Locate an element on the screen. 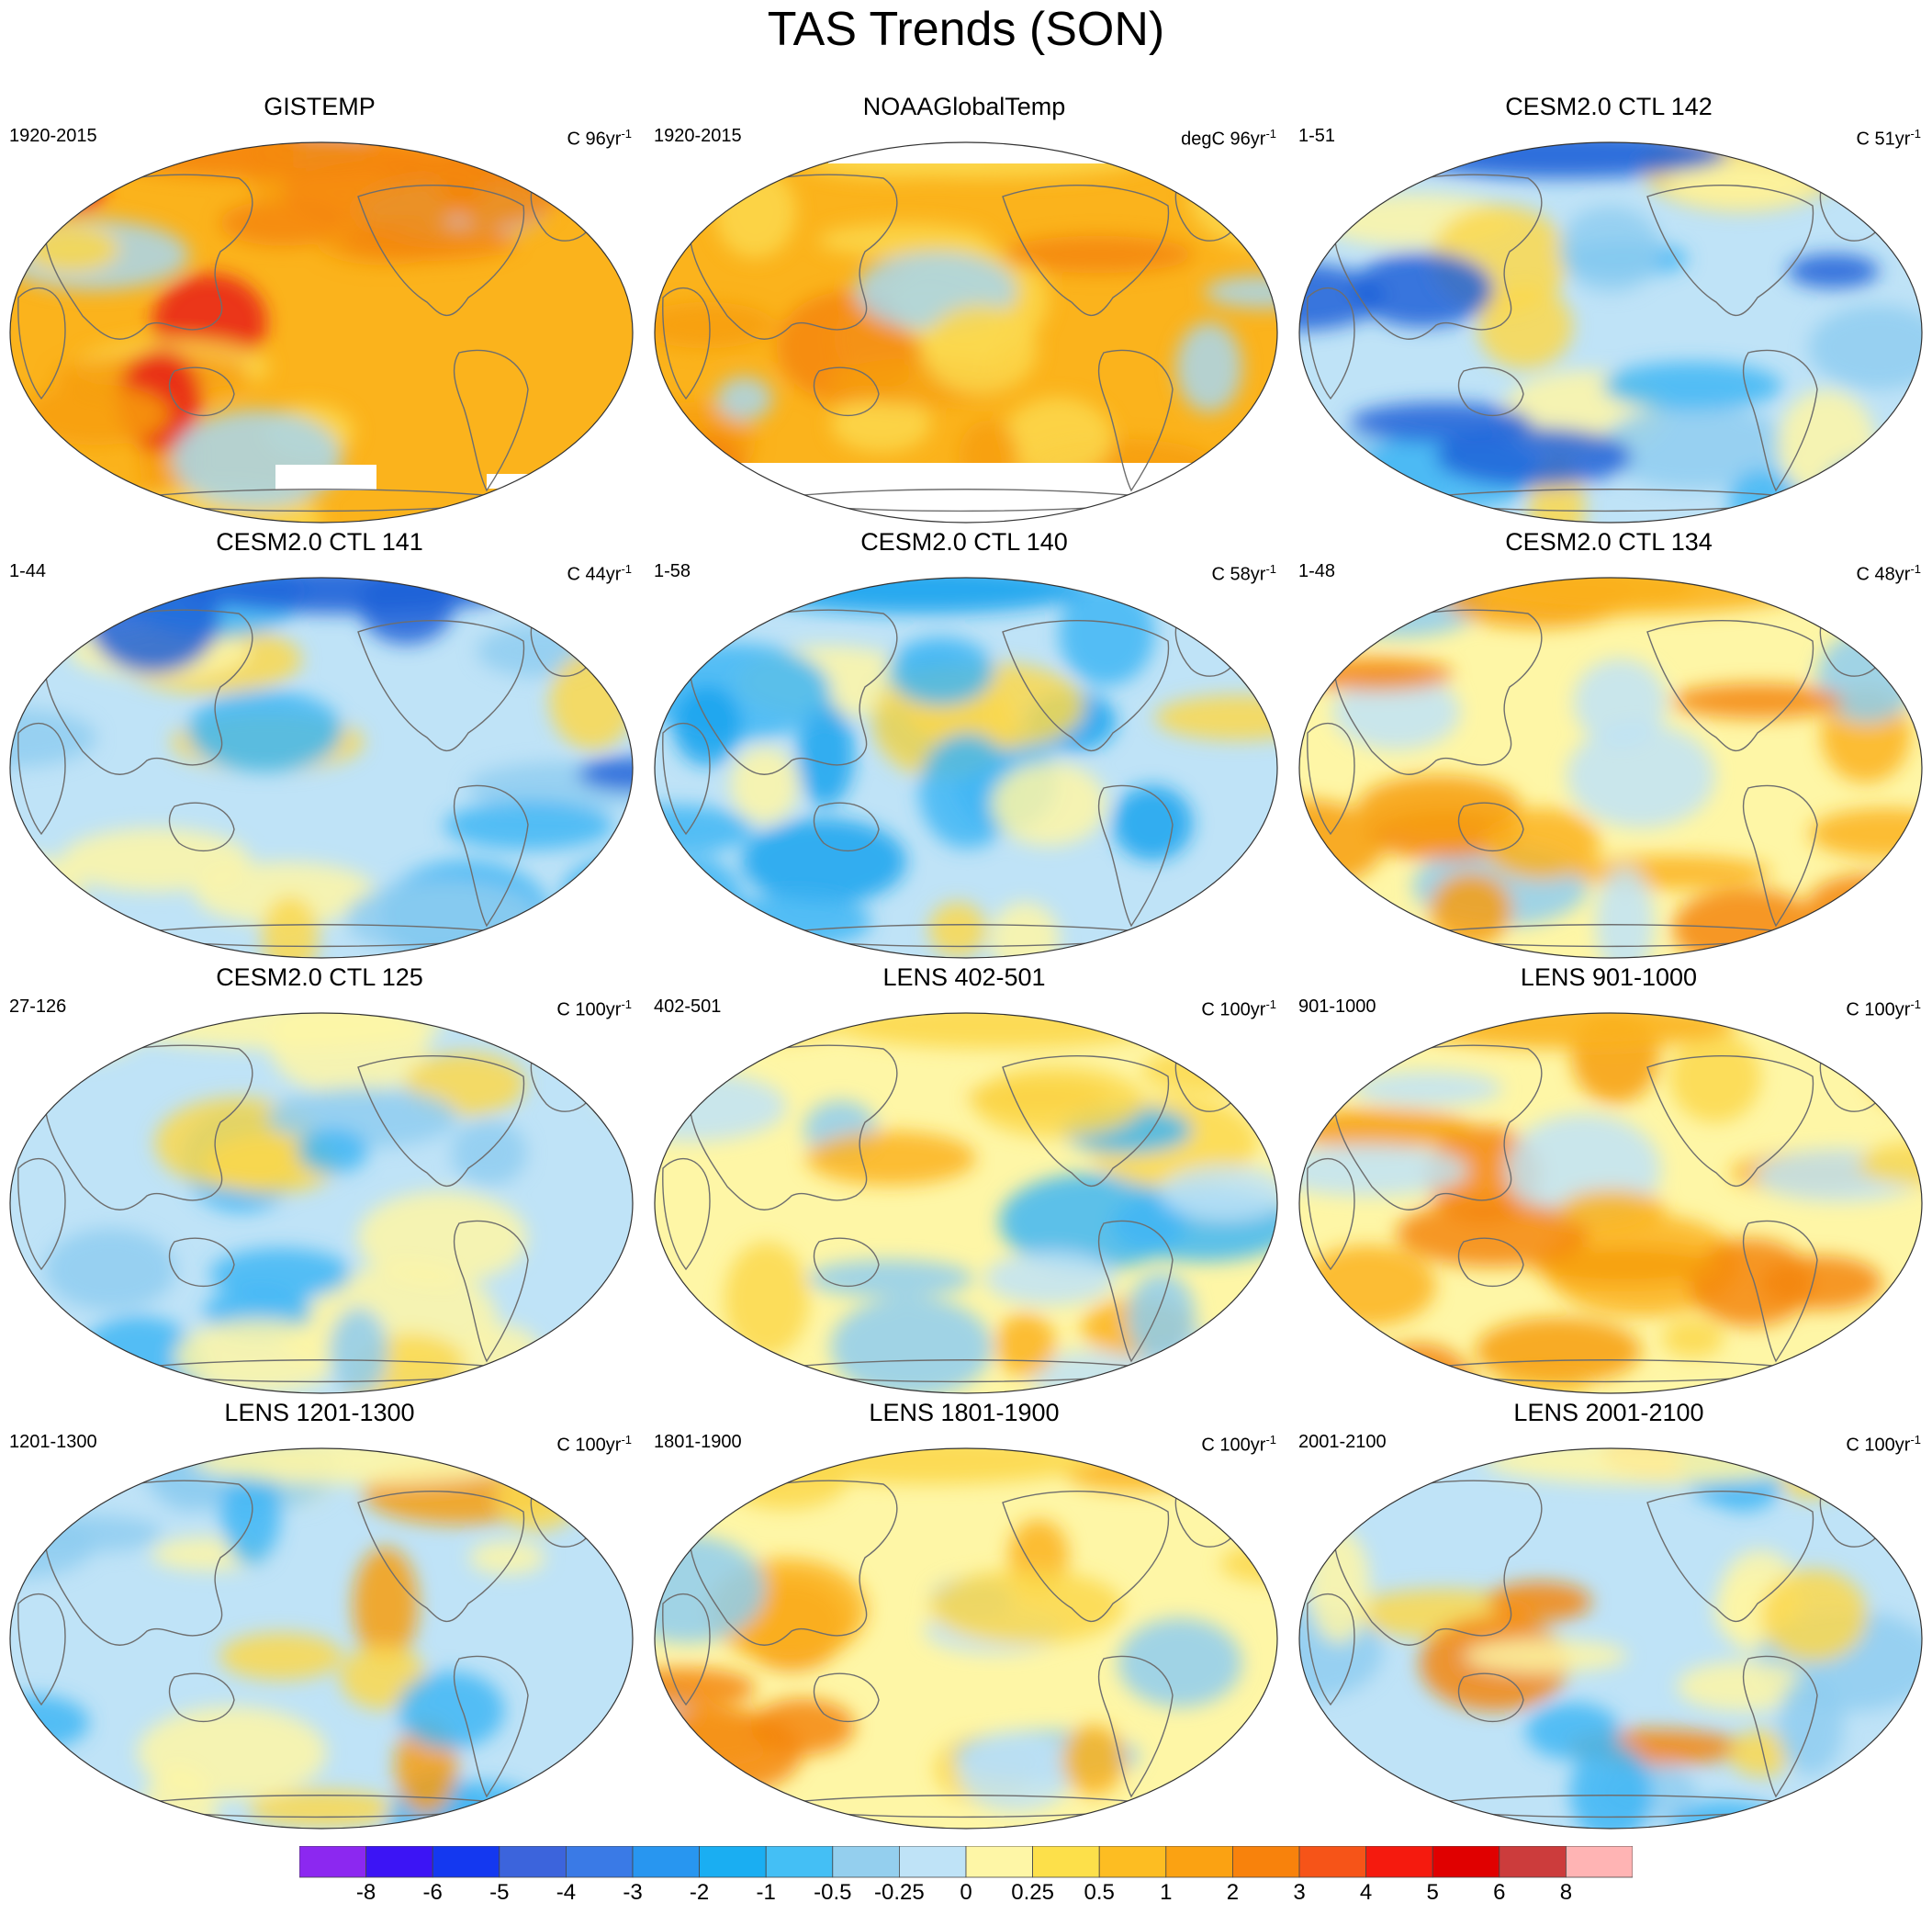  colorbar-tick-label: -8 is located at coordinates (366, 1890).